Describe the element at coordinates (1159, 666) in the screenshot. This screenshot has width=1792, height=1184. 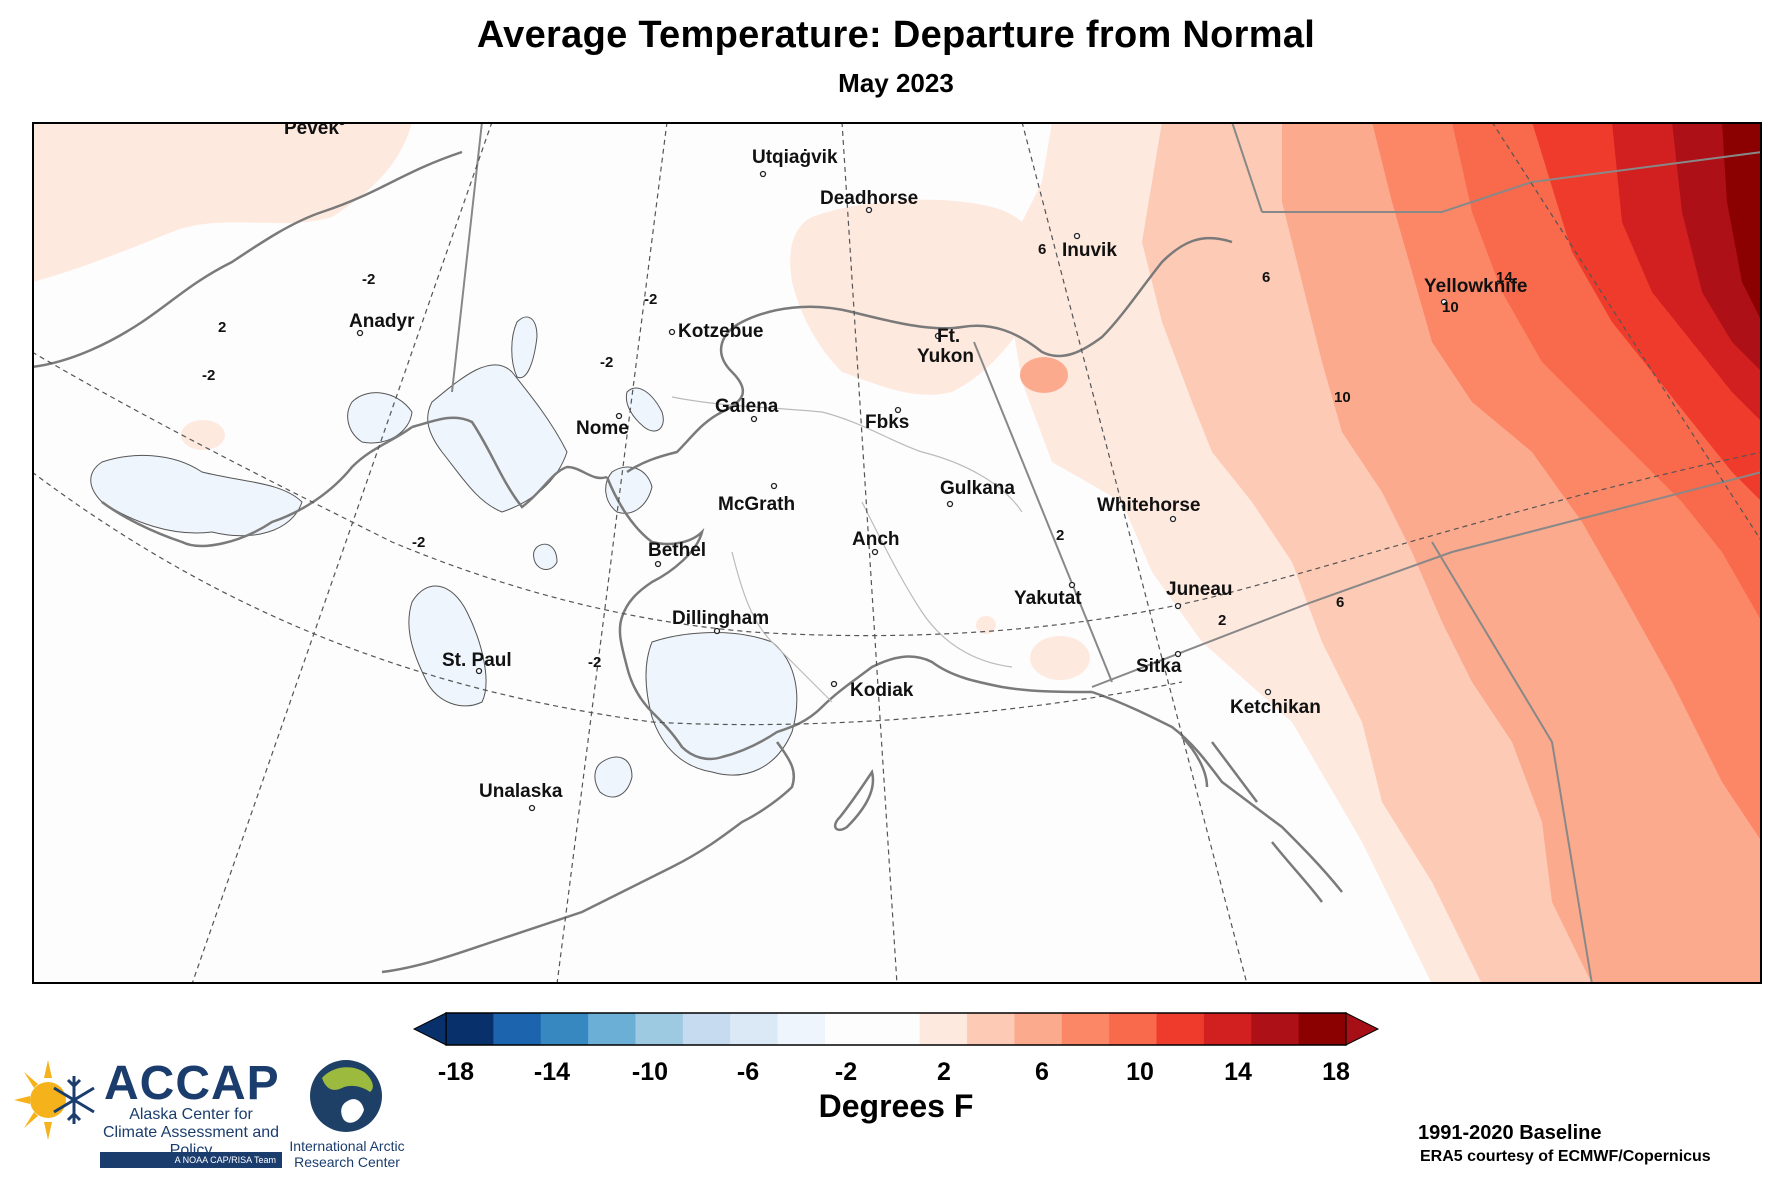
I see `label-sitka: Sitka` at that location.